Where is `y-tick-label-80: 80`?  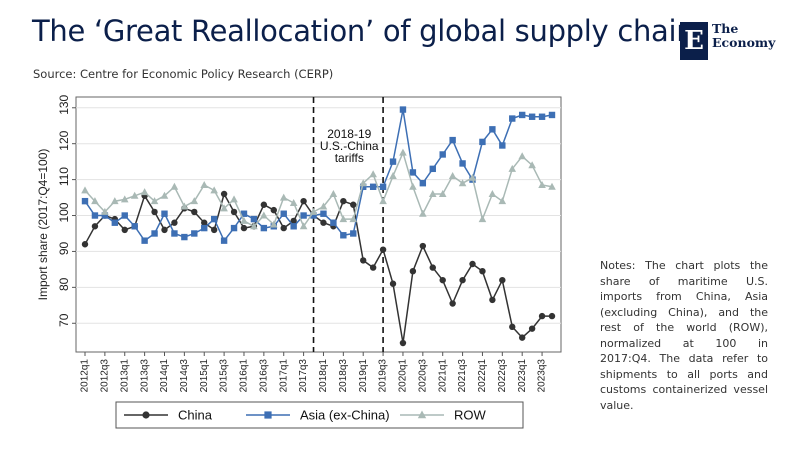
y-tick-label-80: 80 is located at coordinates (64, 284).